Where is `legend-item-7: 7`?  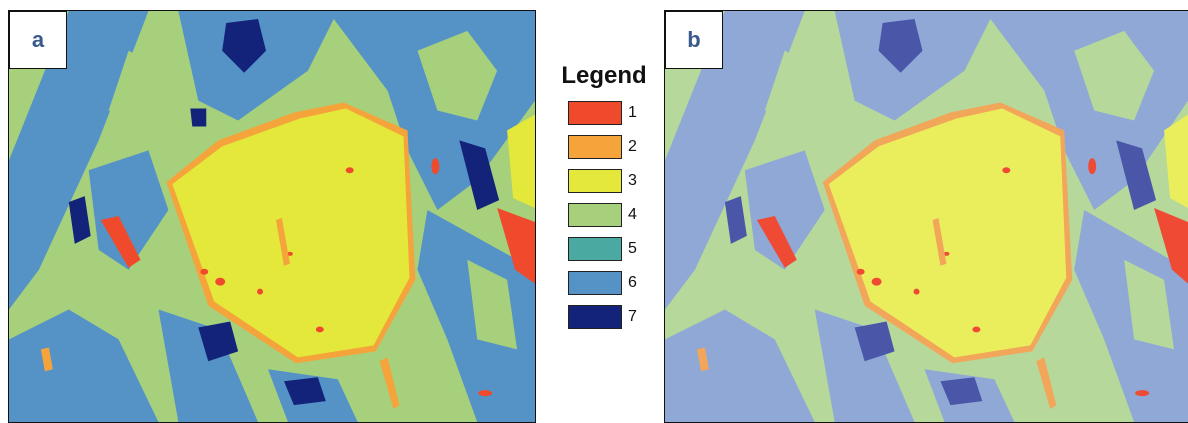
legend-item-7: 7 is located at coordinates (614, 317).